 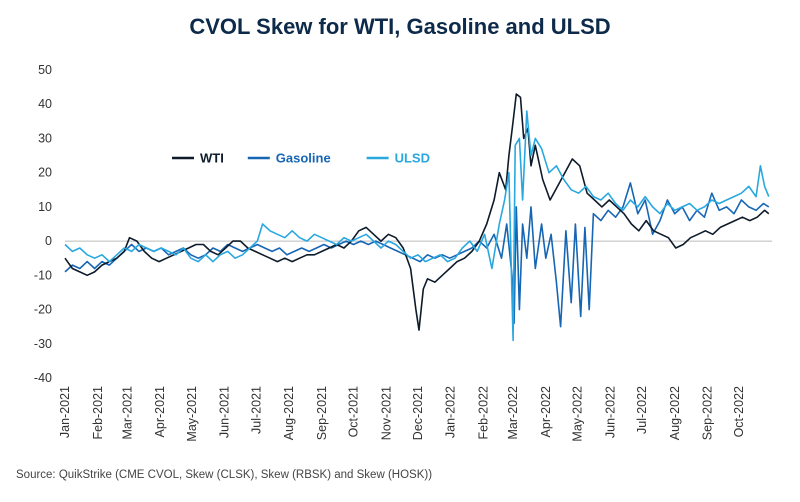 What do you see at coordinates (212, 158) in the screenshot?
I see `legend-label-wti: WTI` at bounding box center [212, 158].